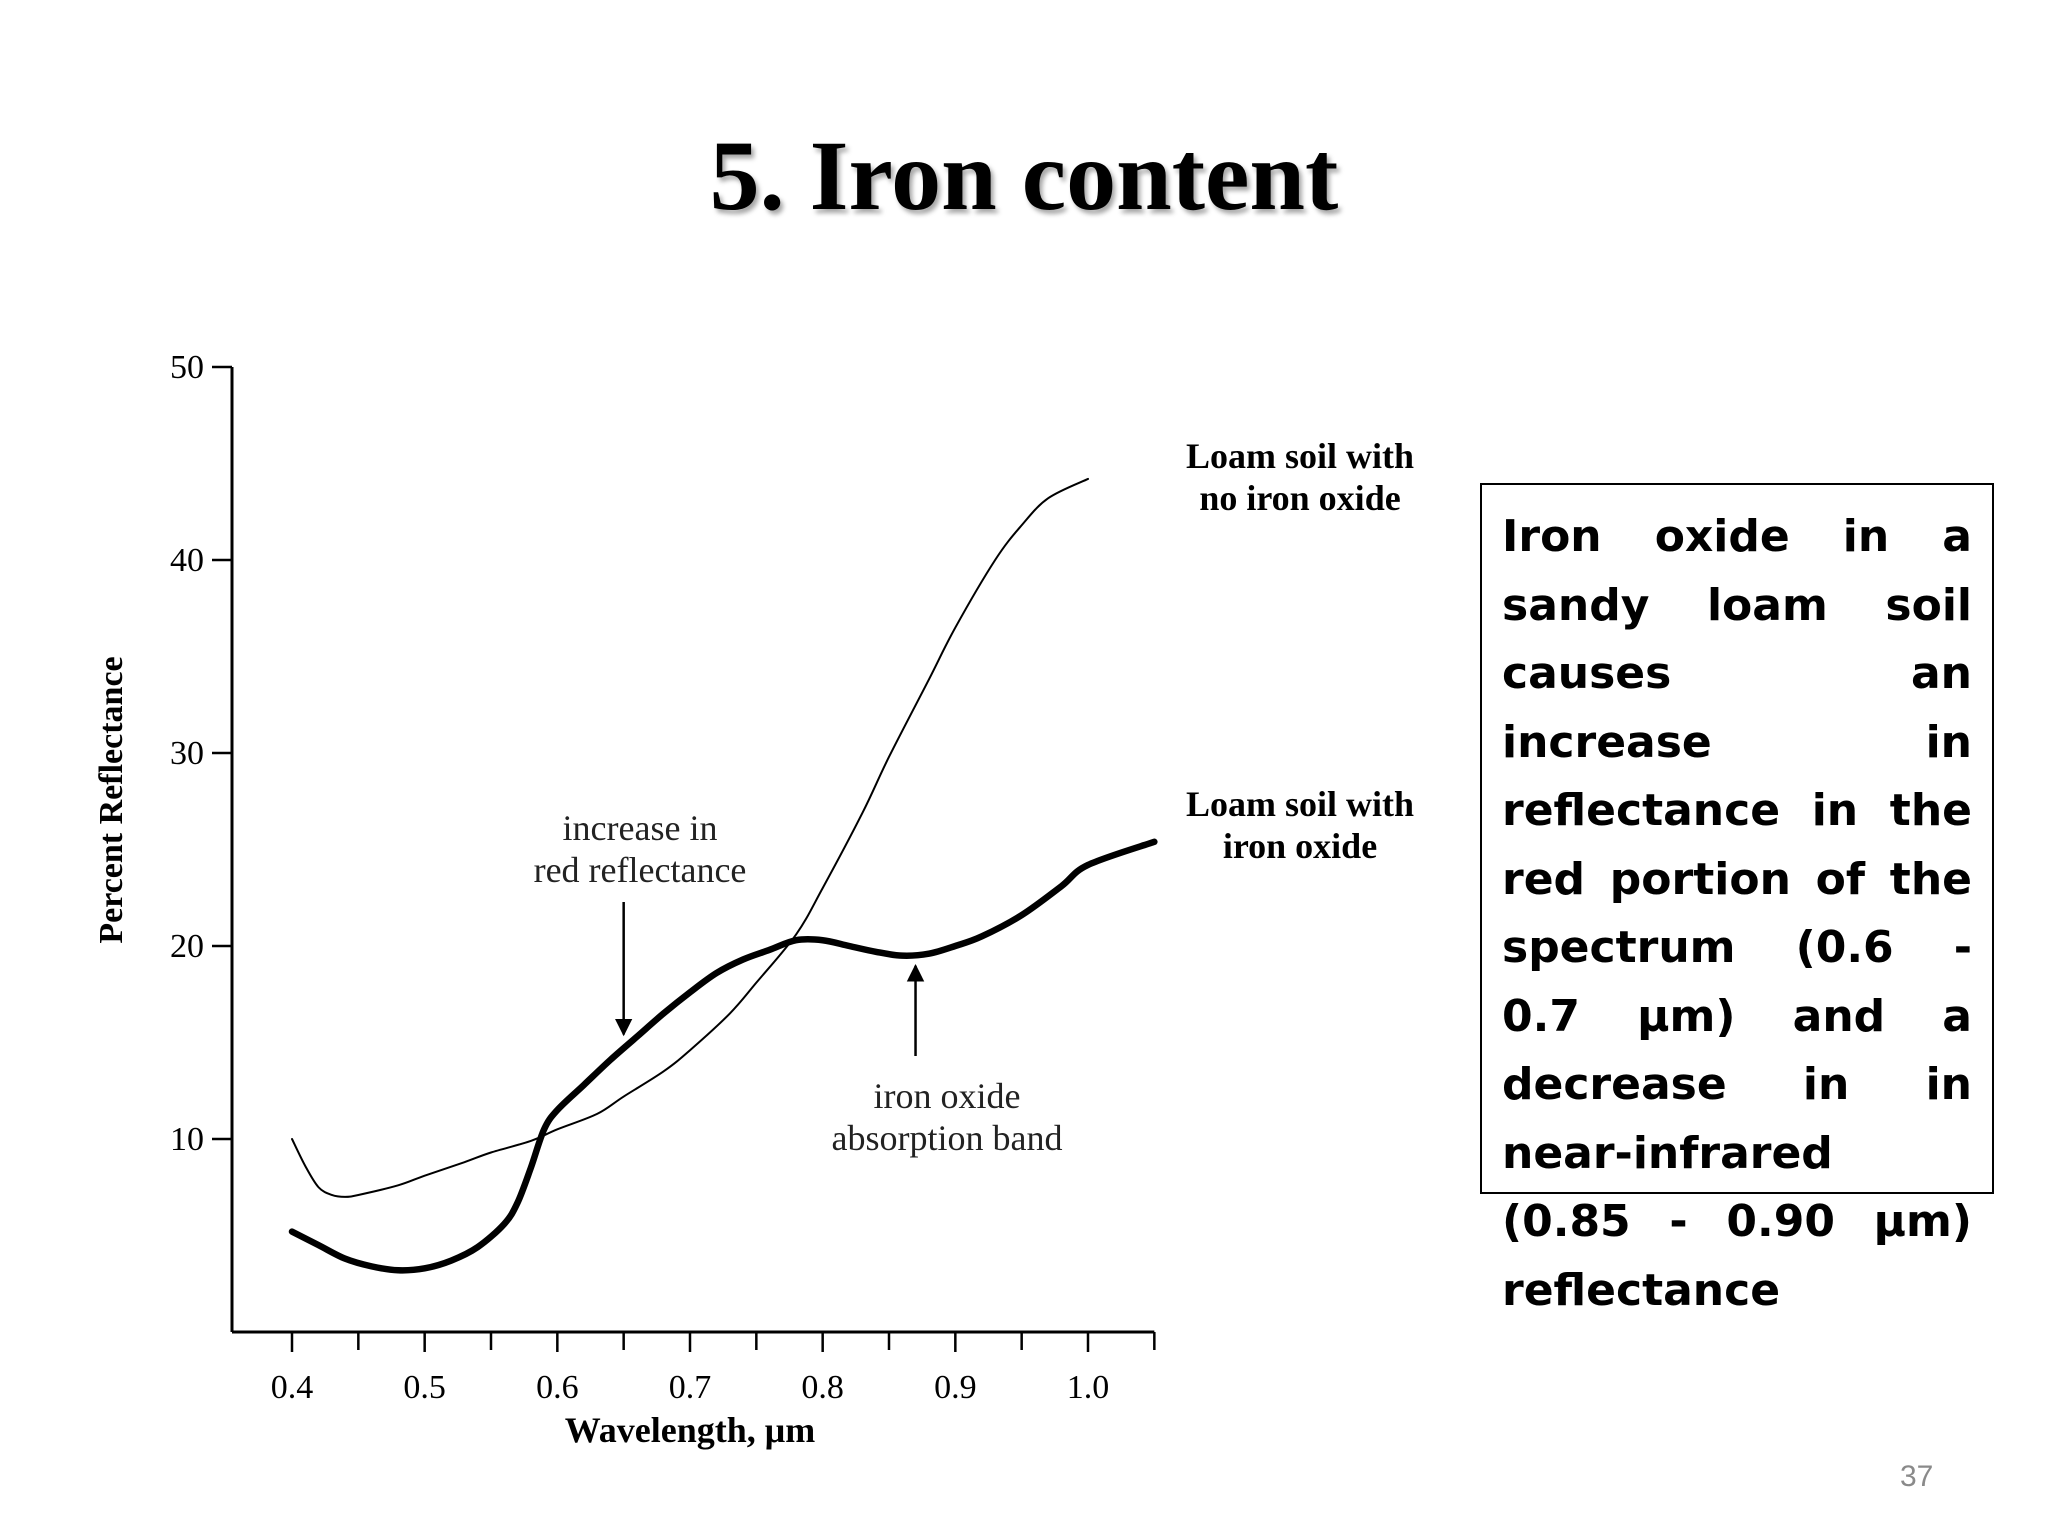 The image size is (2048, 1536). I want to click on x-tick-label: 0.8, so click(822, 1387).